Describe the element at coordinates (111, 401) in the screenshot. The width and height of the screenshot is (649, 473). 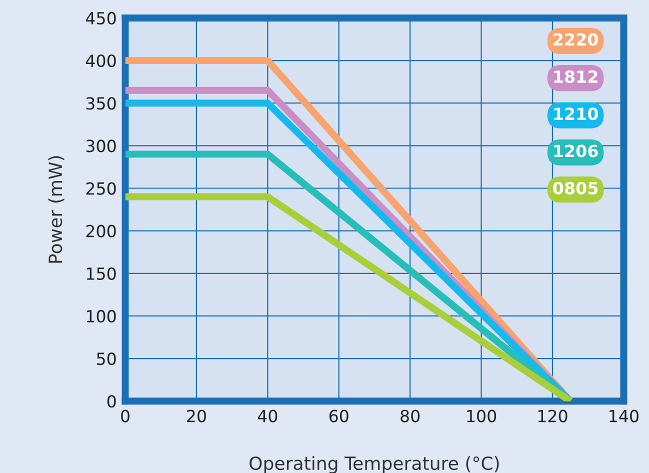
I see `y-tick-label: 0` at that location.